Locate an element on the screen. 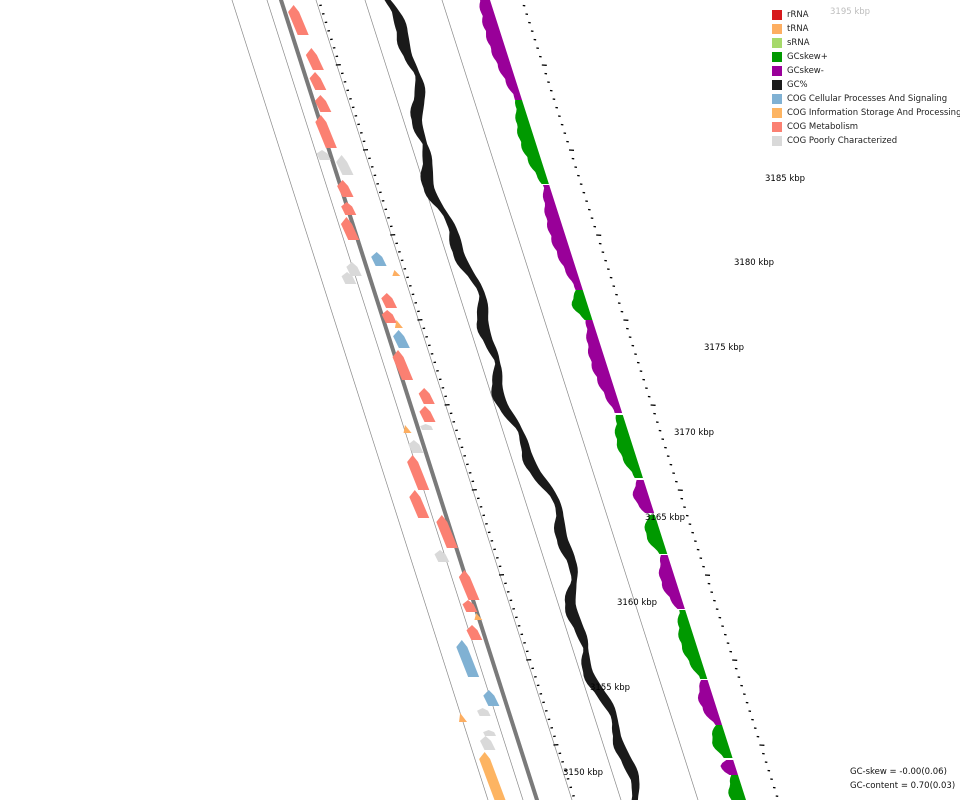  legend-item: GC% is located at coordinates (866, 85).